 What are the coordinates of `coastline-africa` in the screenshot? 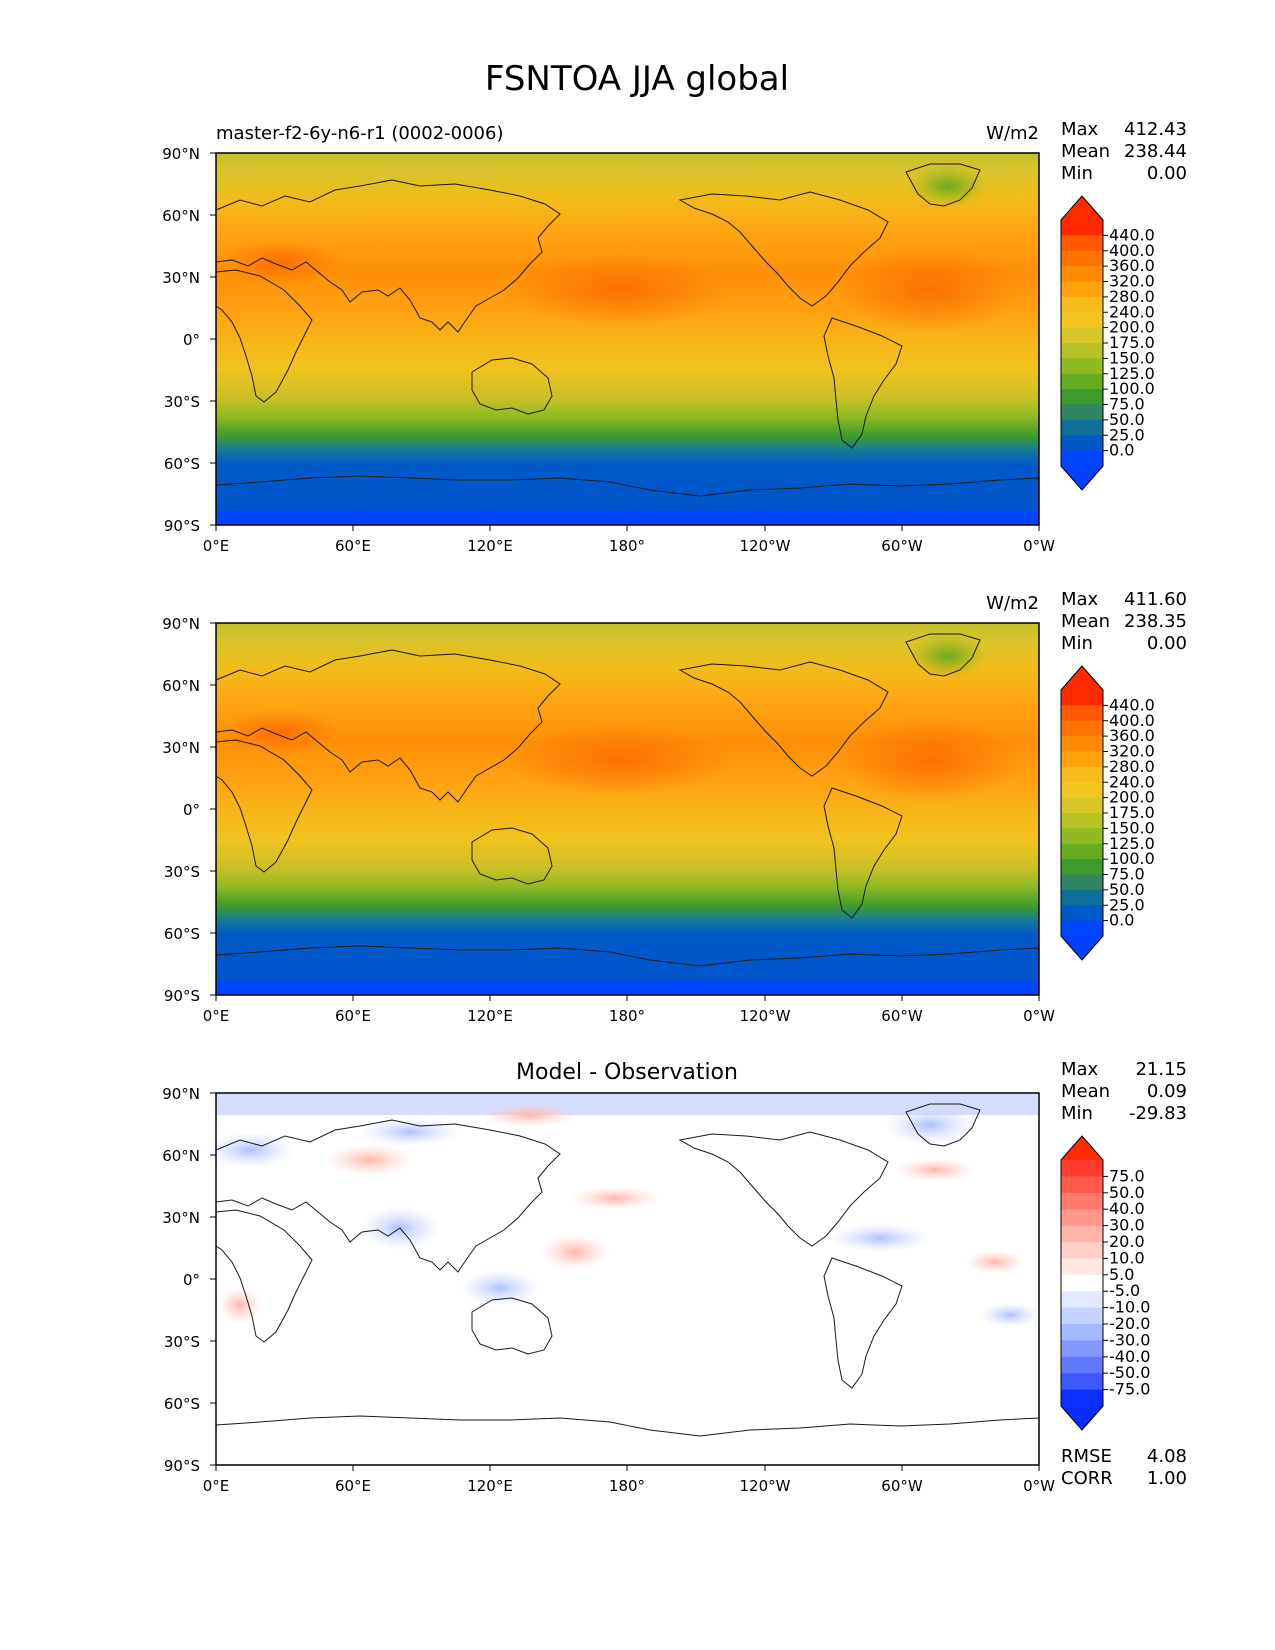 It's located at (264, 1276).